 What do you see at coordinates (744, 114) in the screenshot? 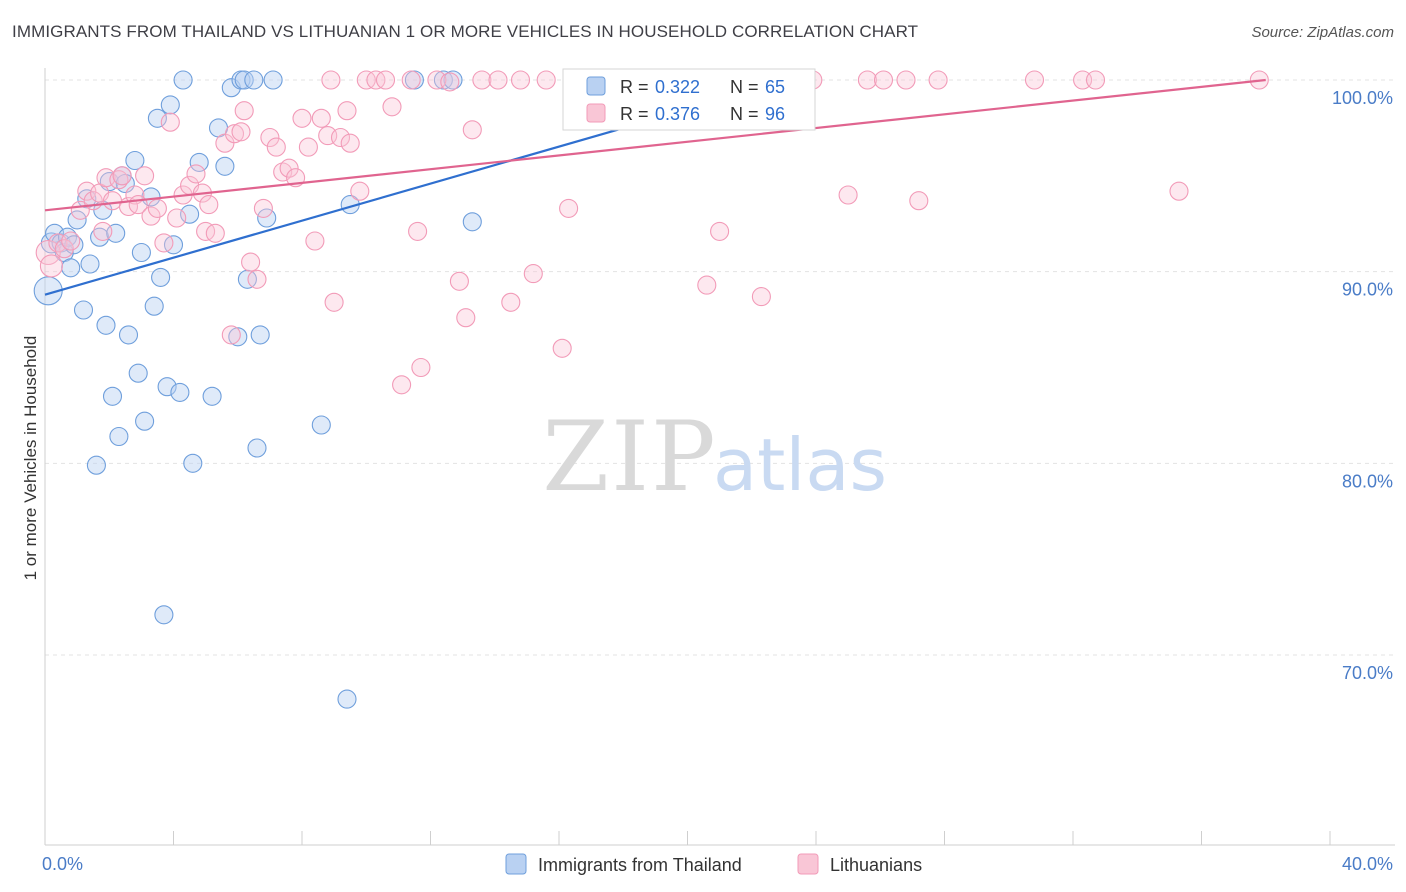
I see `legend-n-label-lithuanians: N =` at bounding box center [744, 114].